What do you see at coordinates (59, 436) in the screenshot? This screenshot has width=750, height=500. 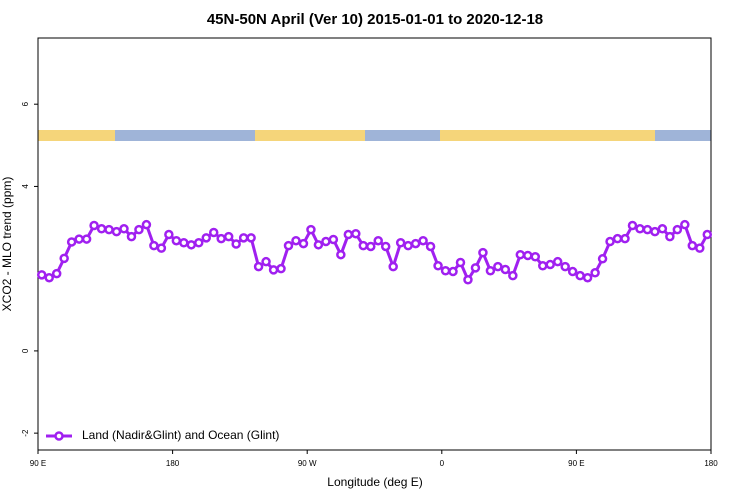 I see `legend-marker` at bounding box center [59, 436].